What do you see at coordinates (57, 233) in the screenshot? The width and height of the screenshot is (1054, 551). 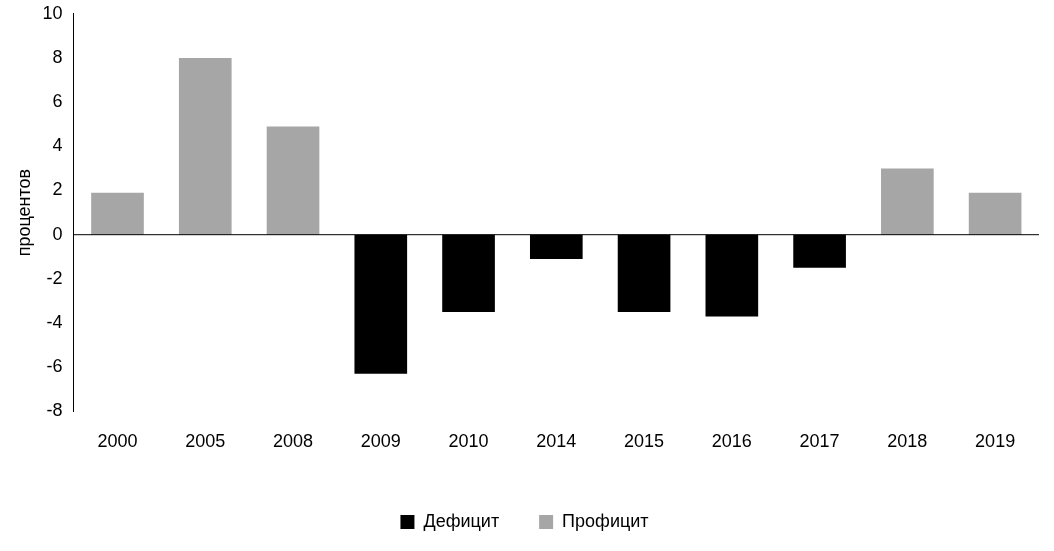 I see `y-tick-label: 0` at bounding box center [57, 233].